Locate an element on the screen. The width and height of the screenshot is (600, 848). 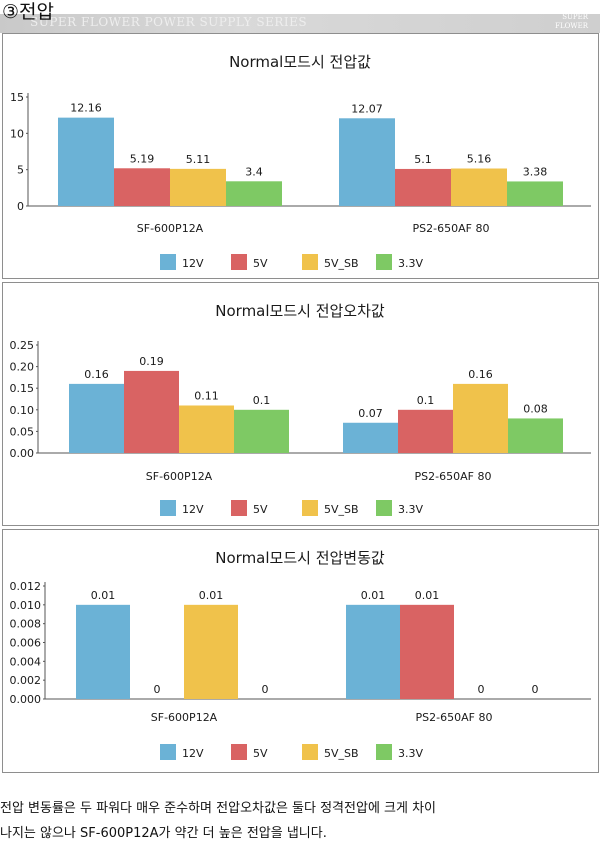
y-tick-label: 0.008 is located at coordinates (26, 624).